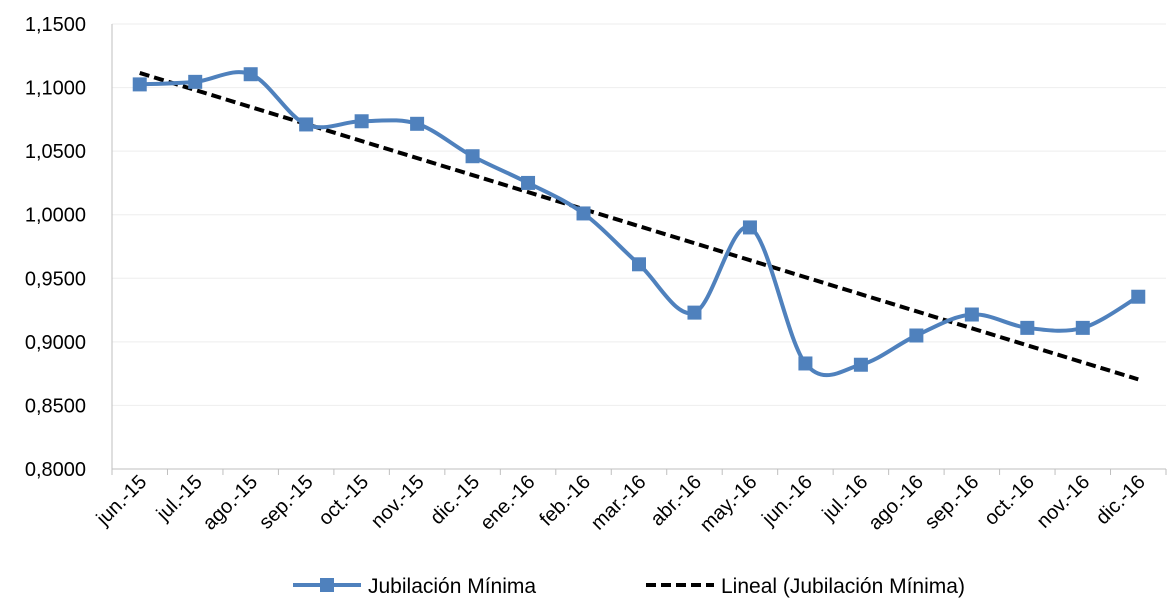 This screenshot has width=1169, height=601. What do you see at coordinates (327, 585) in the screenshot?
I see `legend-marker-series` at bounding box center [327, 585].